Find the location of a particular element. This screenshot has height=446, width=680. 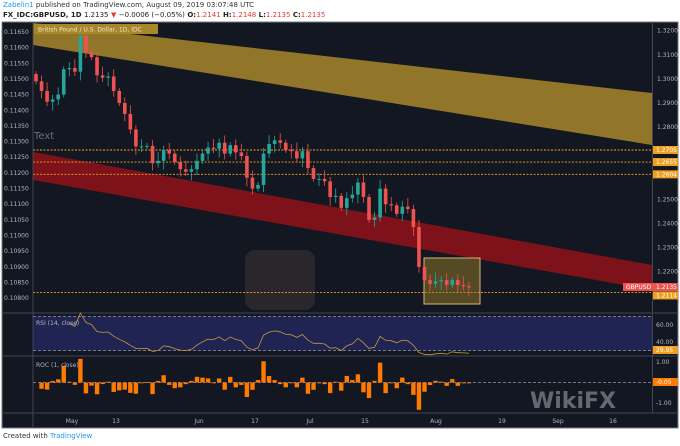

left-axis-tick: 0.11400 is located at coordinates (16, 110).